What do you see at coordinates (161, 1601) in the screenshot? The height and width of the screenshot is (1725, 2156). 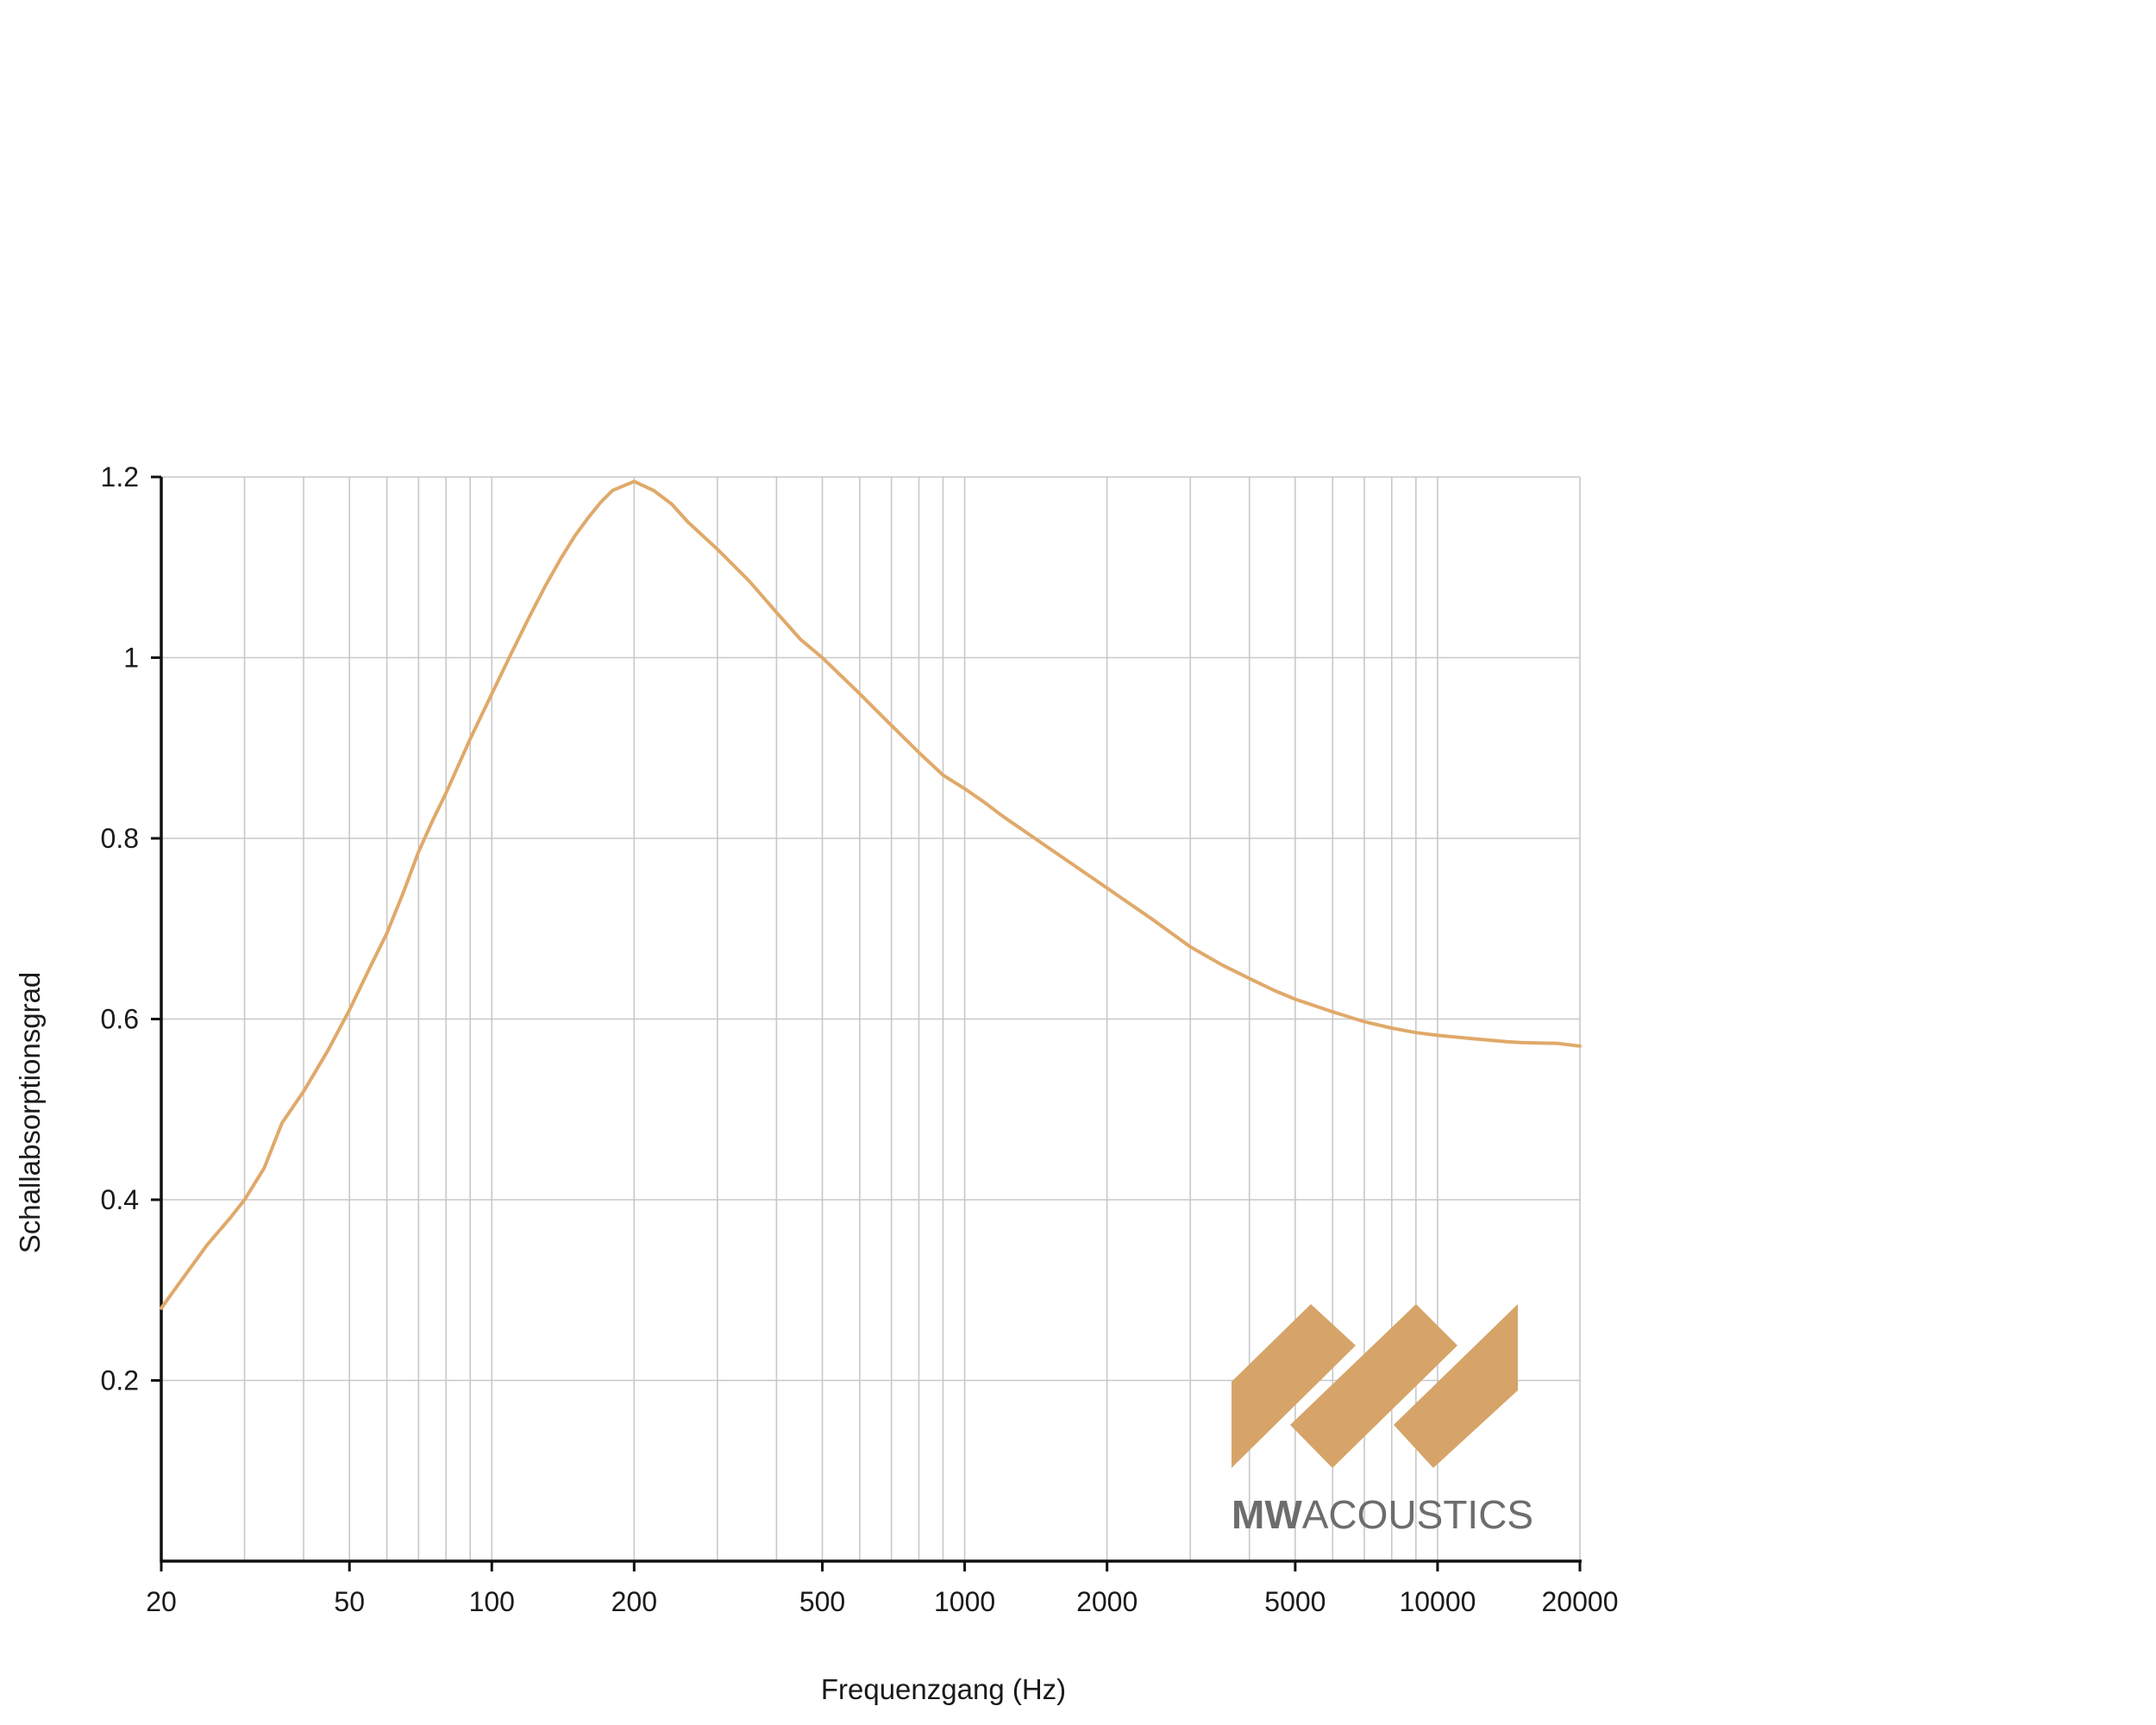 I see `x-tick-label: 20` at bounding box center [161, 1601].